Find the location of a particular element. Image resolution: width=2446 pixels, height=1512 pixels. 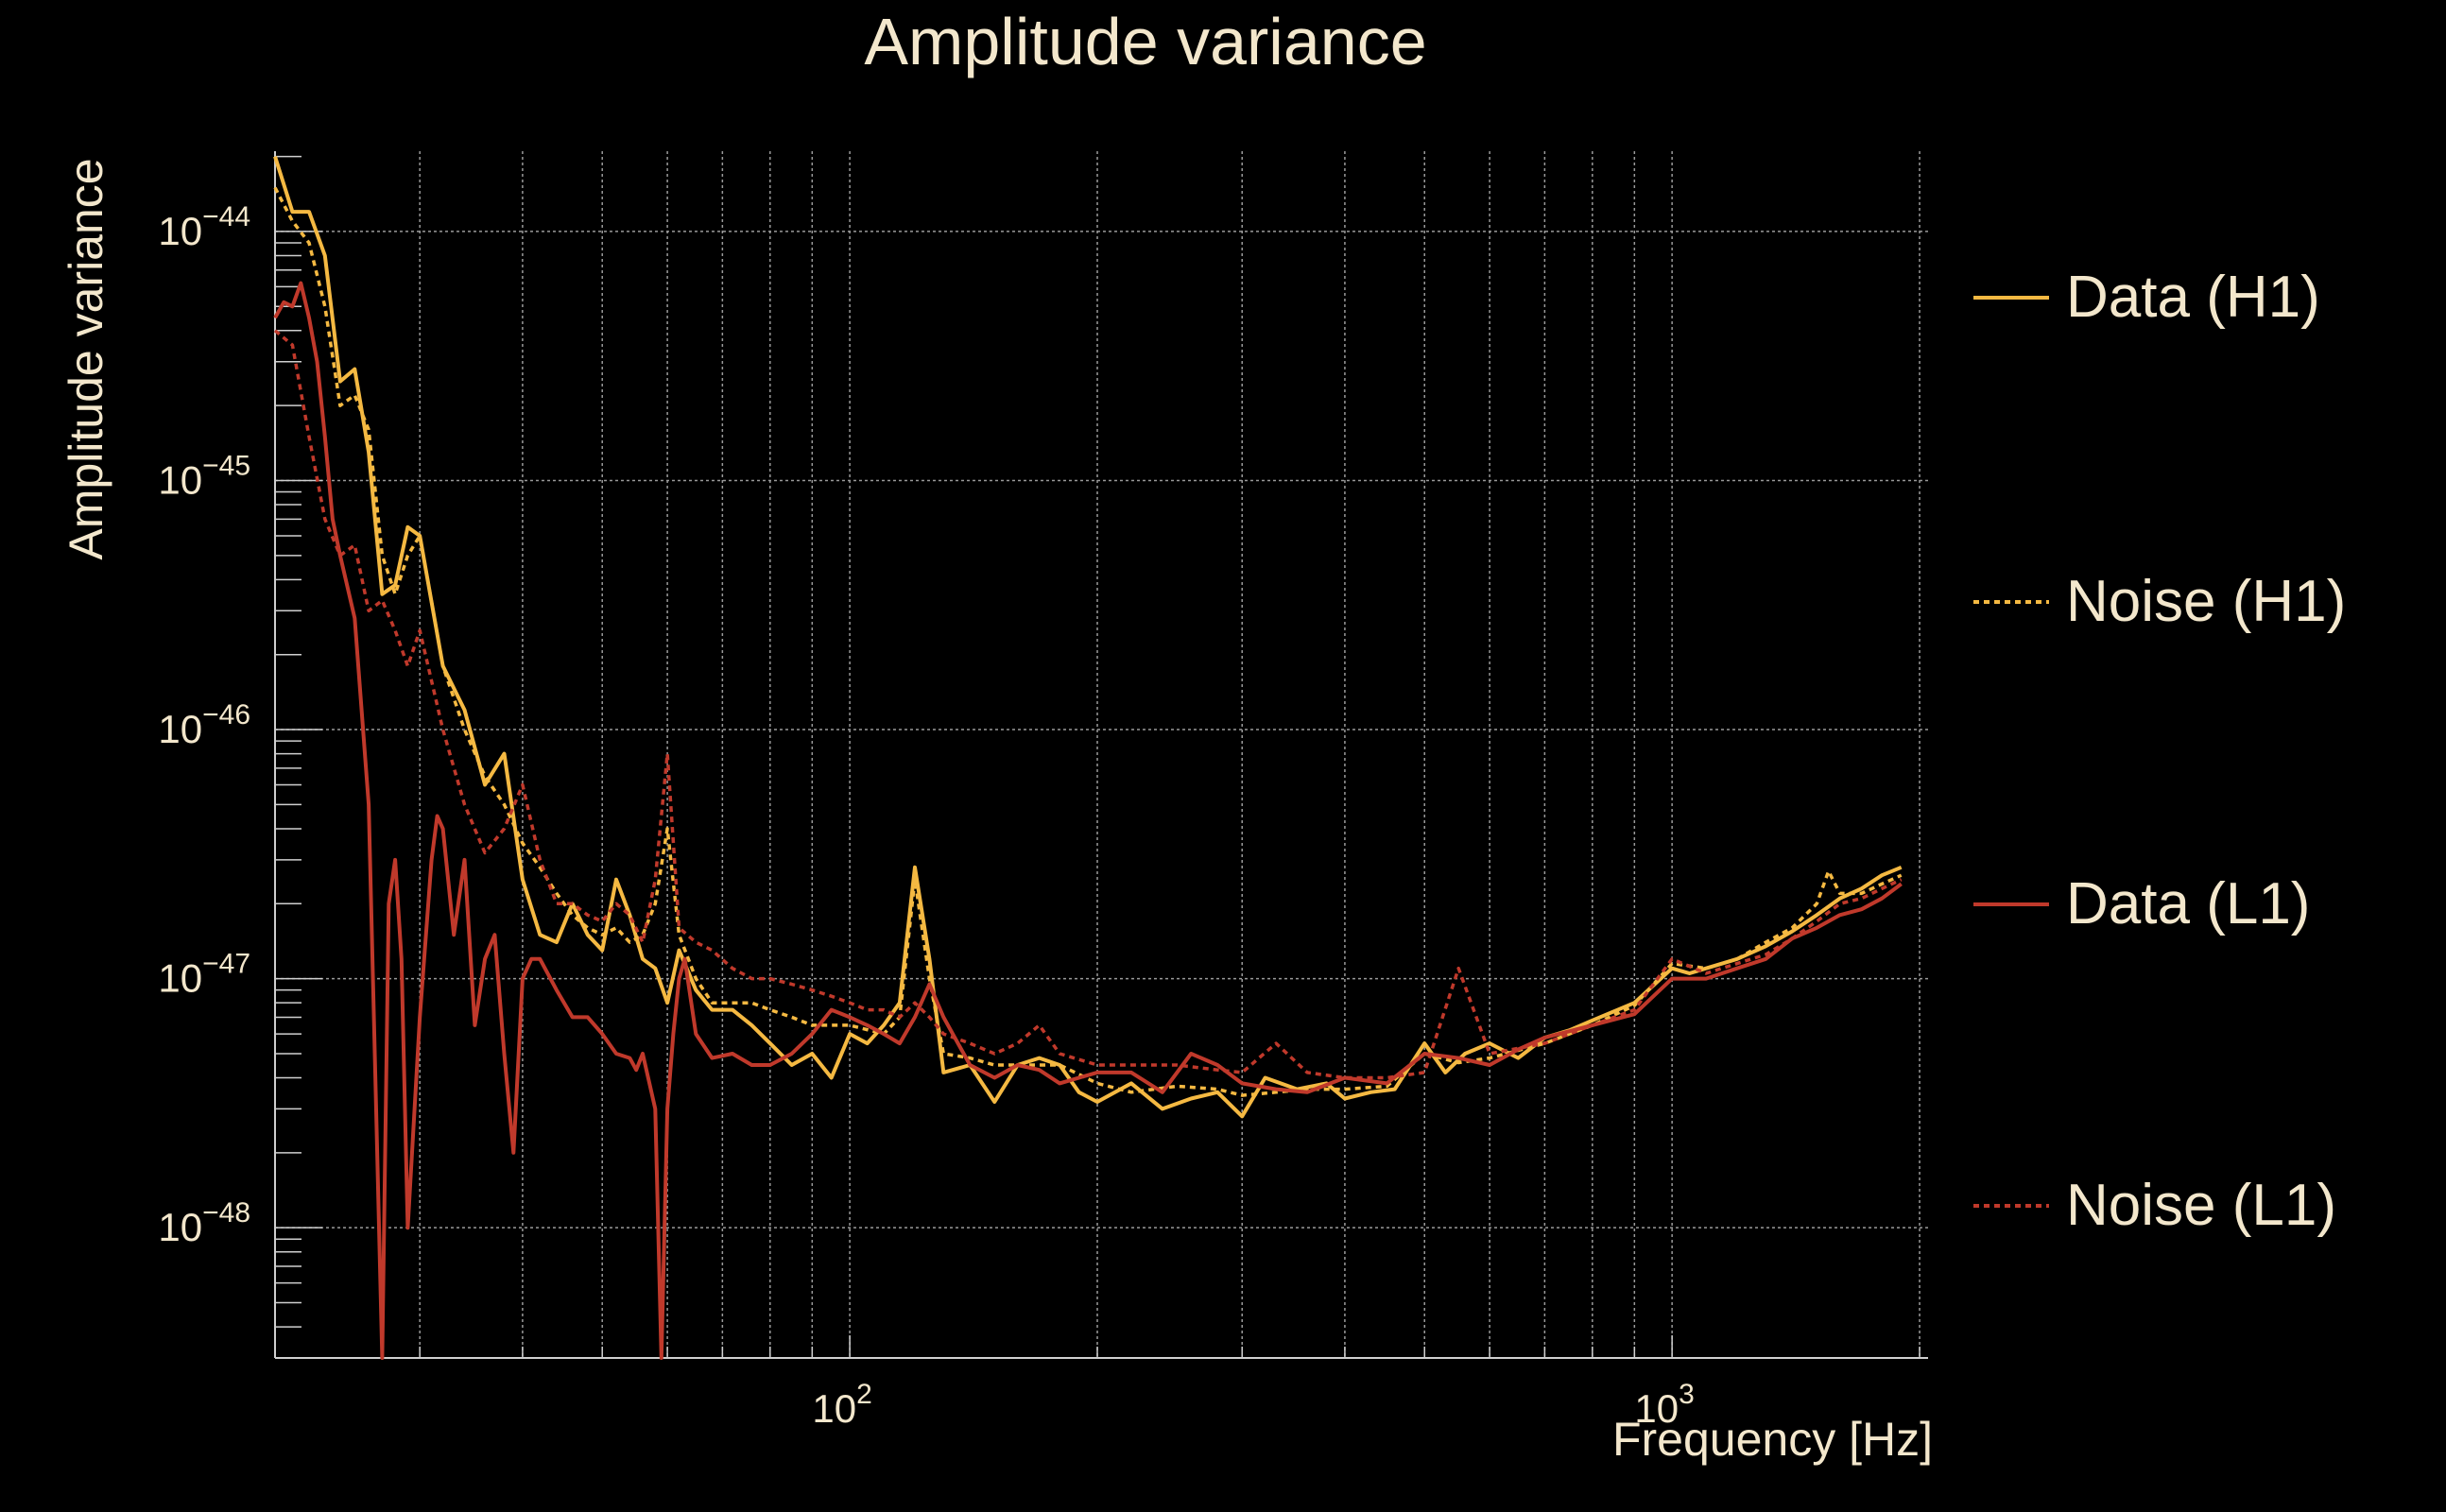

legend: Data (H1) Noise (H1) Data (L1) Noise (L1) is located at coordinates (2159, 751).